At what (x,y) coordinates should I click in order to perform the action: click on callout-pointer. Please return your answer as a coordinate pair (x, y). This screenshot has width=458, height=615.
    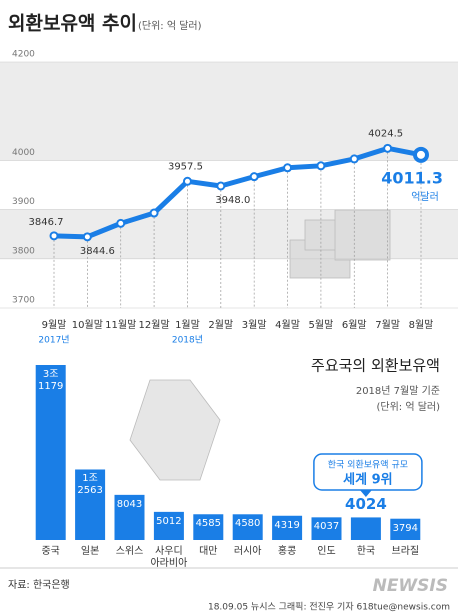
    Looking at the image, I should click on (365, 493).